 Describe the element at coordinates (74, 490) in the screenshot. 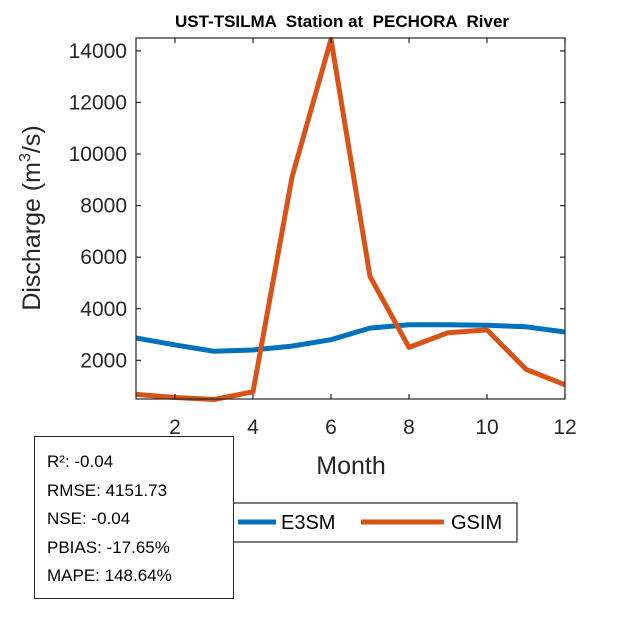

I see `stat-label: RMSE:` at that location.